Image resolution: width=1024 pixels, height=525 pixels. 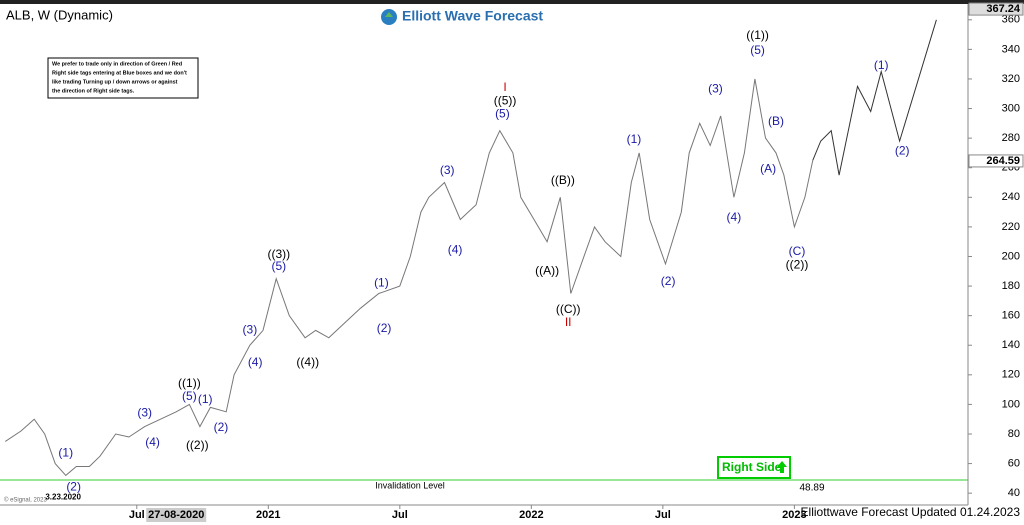 What do you see at coordinates (568, 309) in the screenshot?
I see `wave-label: ((C))` at bounding box center [568, 309].